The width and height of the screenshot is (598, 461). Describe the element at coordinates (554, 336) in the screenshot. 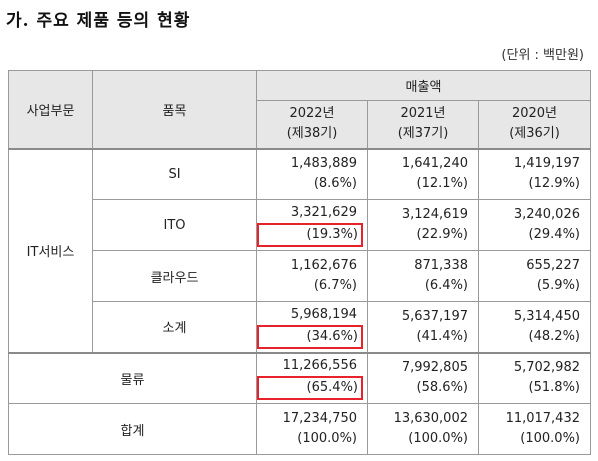

I see `ratio: (48.2%)` at that location.